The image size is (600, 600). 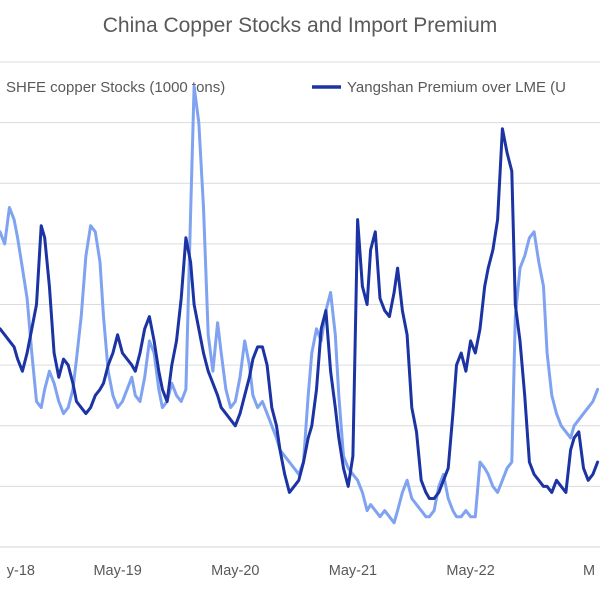 I want to click on x-tick-label: May-19, so click(x=117, y=571).